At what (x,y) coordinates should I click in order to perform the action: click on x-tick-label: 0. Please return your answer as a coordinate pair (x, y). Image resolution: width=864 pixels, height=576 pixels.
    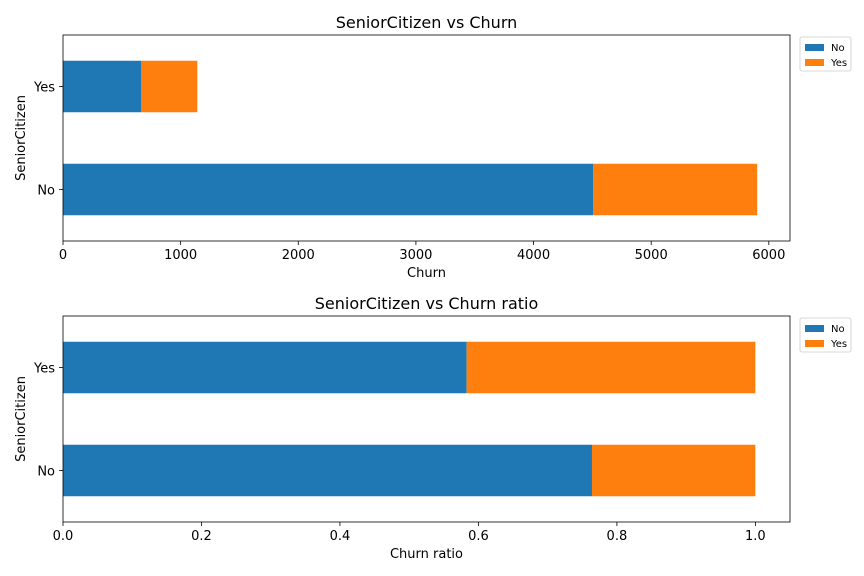
    Looking at the image, I should click on (63, 255).